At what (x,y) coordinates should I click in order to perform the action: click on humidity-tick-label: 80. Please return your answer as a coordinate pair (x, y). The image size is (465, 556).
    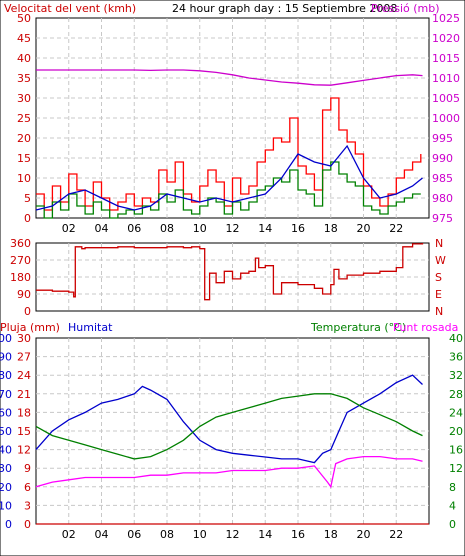
    Looking at the image, I should click on (6, 375).